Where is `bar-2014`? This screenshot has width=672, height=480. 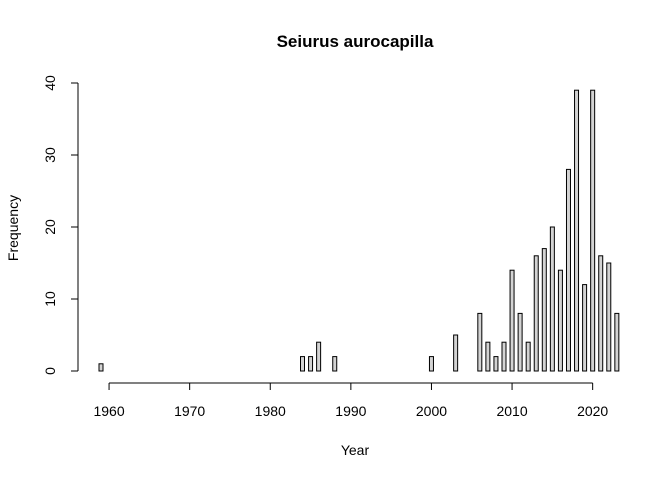
bar-2014 is located at coordinates (544, 310).